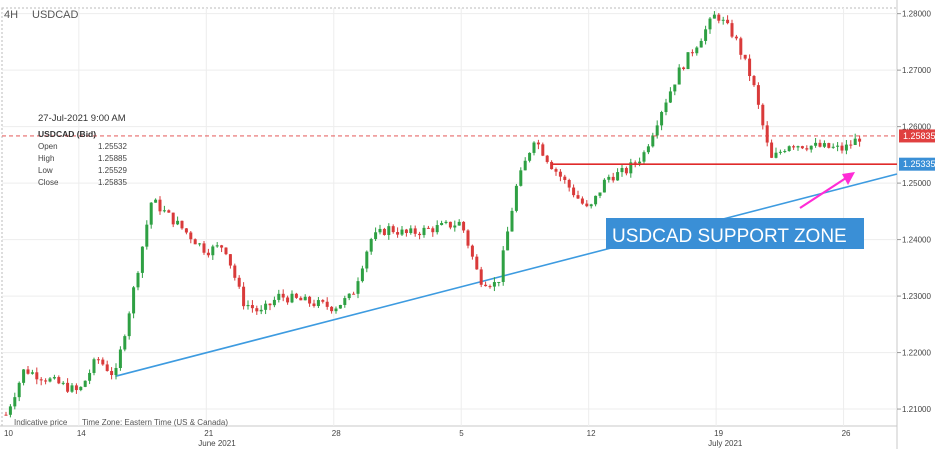 Image resolution: width=935 pixels, height=449 pixels. I want to click on support-zone-box, so click(735, 233).